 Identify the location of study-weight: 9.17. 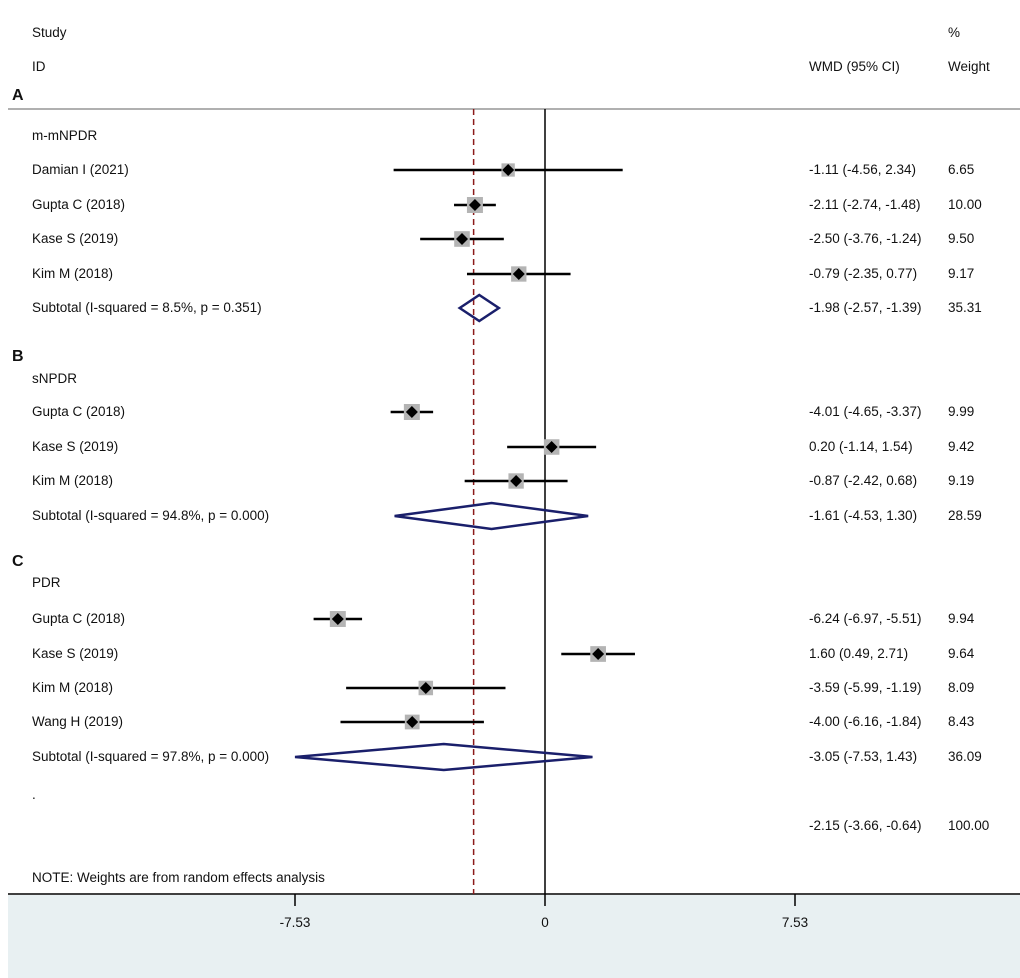
(961, 273).